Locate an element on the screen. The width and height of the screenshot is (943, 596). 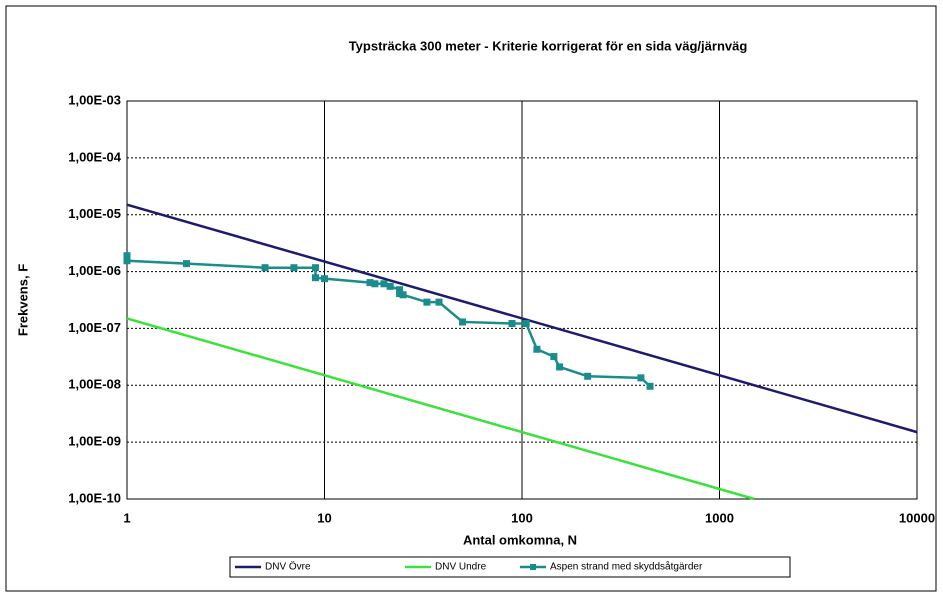
legend-label: Aspen strand med skyddsåtgärder is located at coordinates (626, 567).